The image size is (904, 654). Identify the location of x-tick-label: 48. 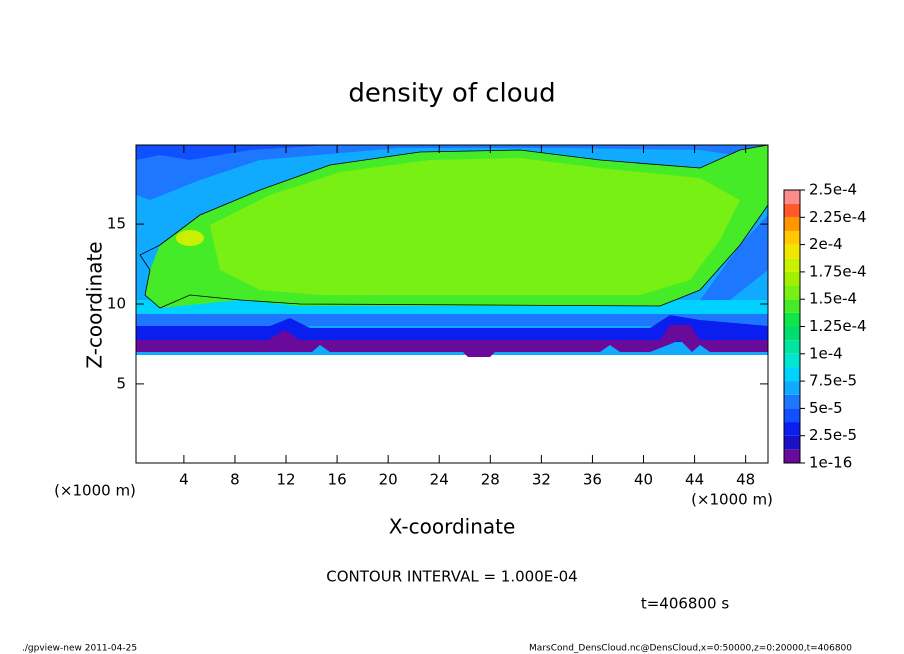
(745, 480).